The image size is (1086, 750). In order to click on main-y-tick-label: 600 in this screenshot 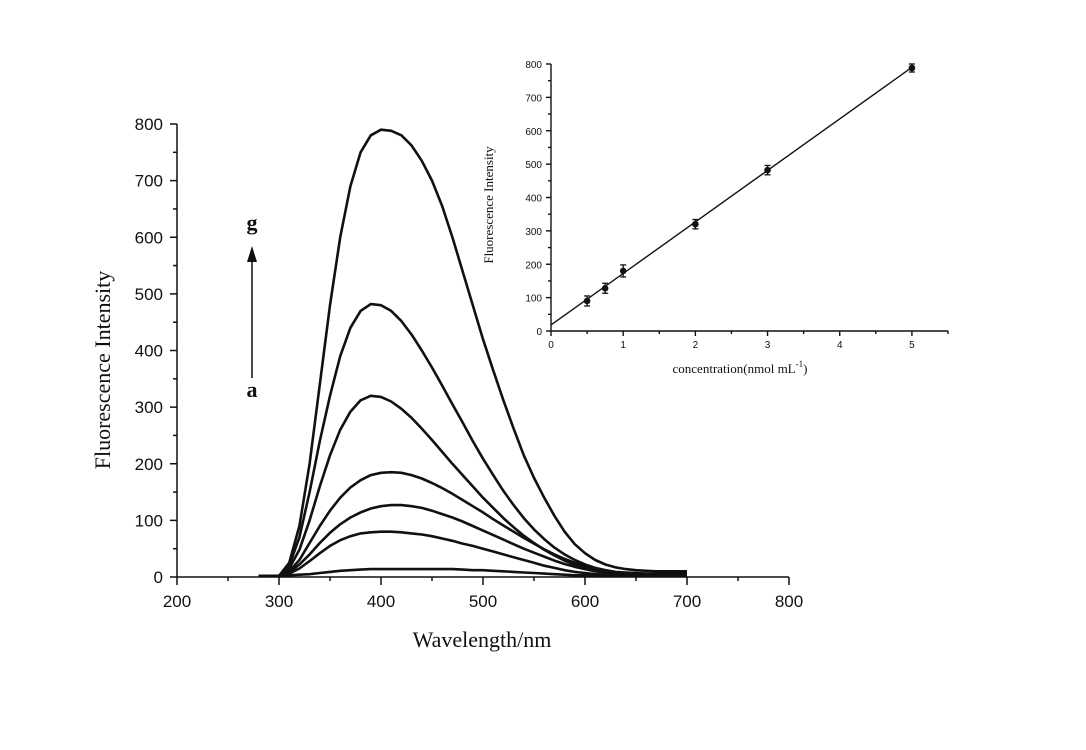, I will do `click(149, 237)`.